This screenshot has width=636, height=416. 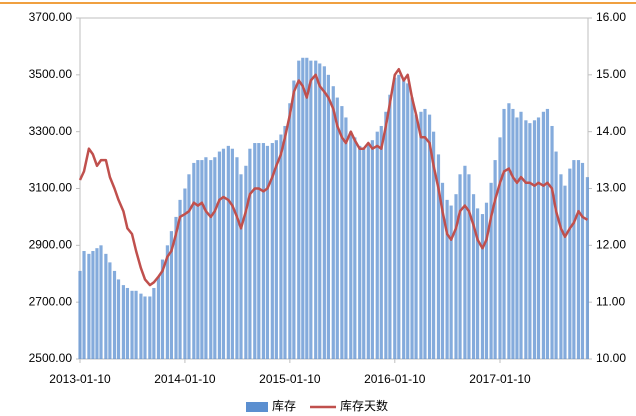 What do you see at coordinates (611, 131) in the screenshot?
I see `y2-tick-label: 14.00` at bounding box center [611, 131].